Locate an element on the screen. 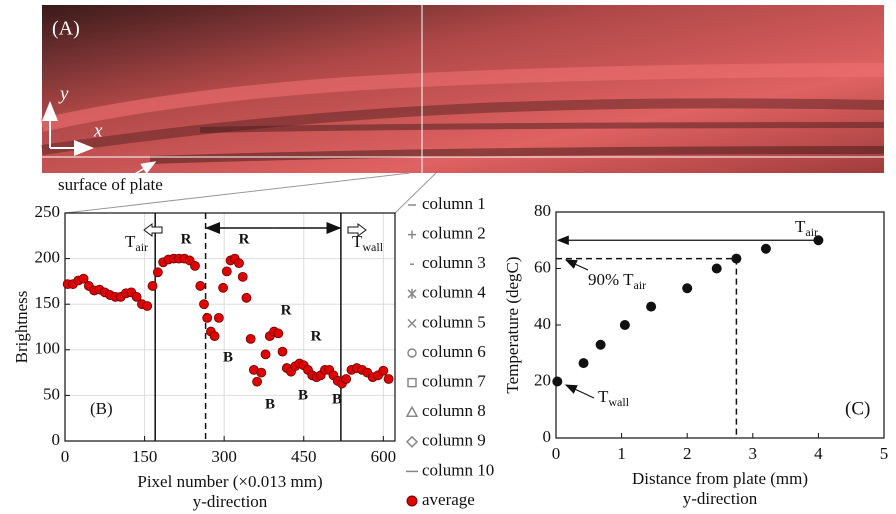 The width and height of the screenshot is (896, 514). x-tick-label: 300 is located at coordinates (224, 456).